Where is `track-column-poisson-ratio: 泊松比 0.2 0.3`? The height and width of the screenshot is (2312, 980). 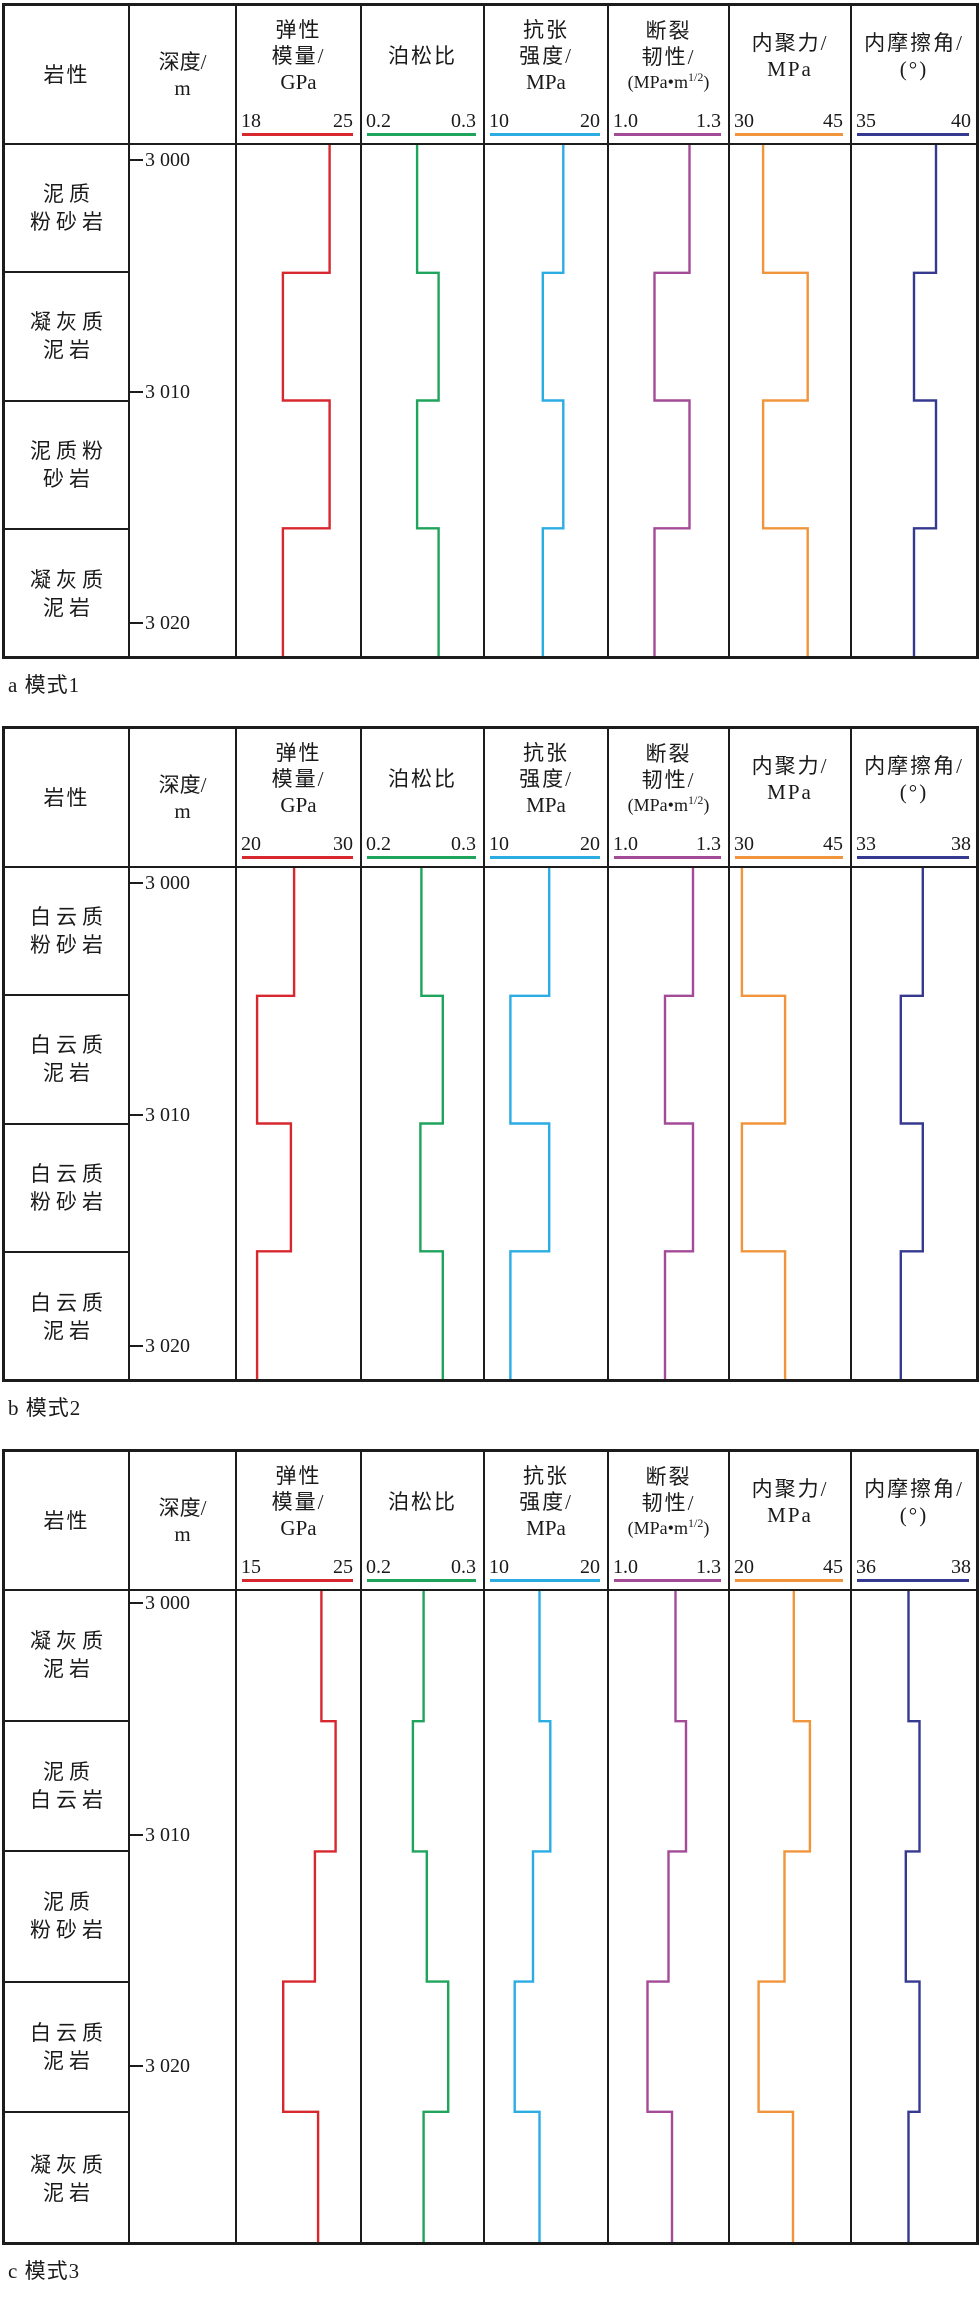 track-column-poisson-ratio: 泊松比 0.2 0.3 is located at coordinates (423, 1054).